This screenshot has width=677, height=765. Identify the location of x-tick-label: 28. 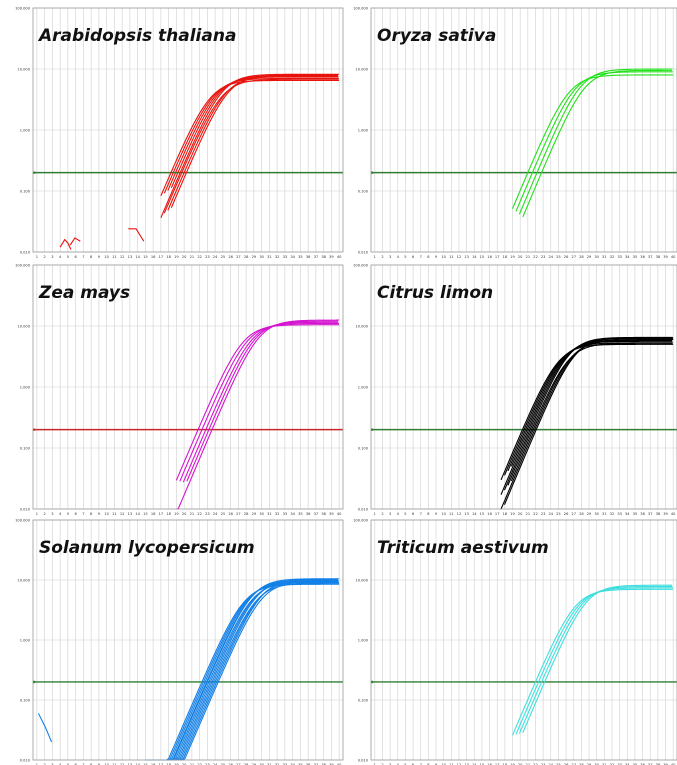
(246, 514).